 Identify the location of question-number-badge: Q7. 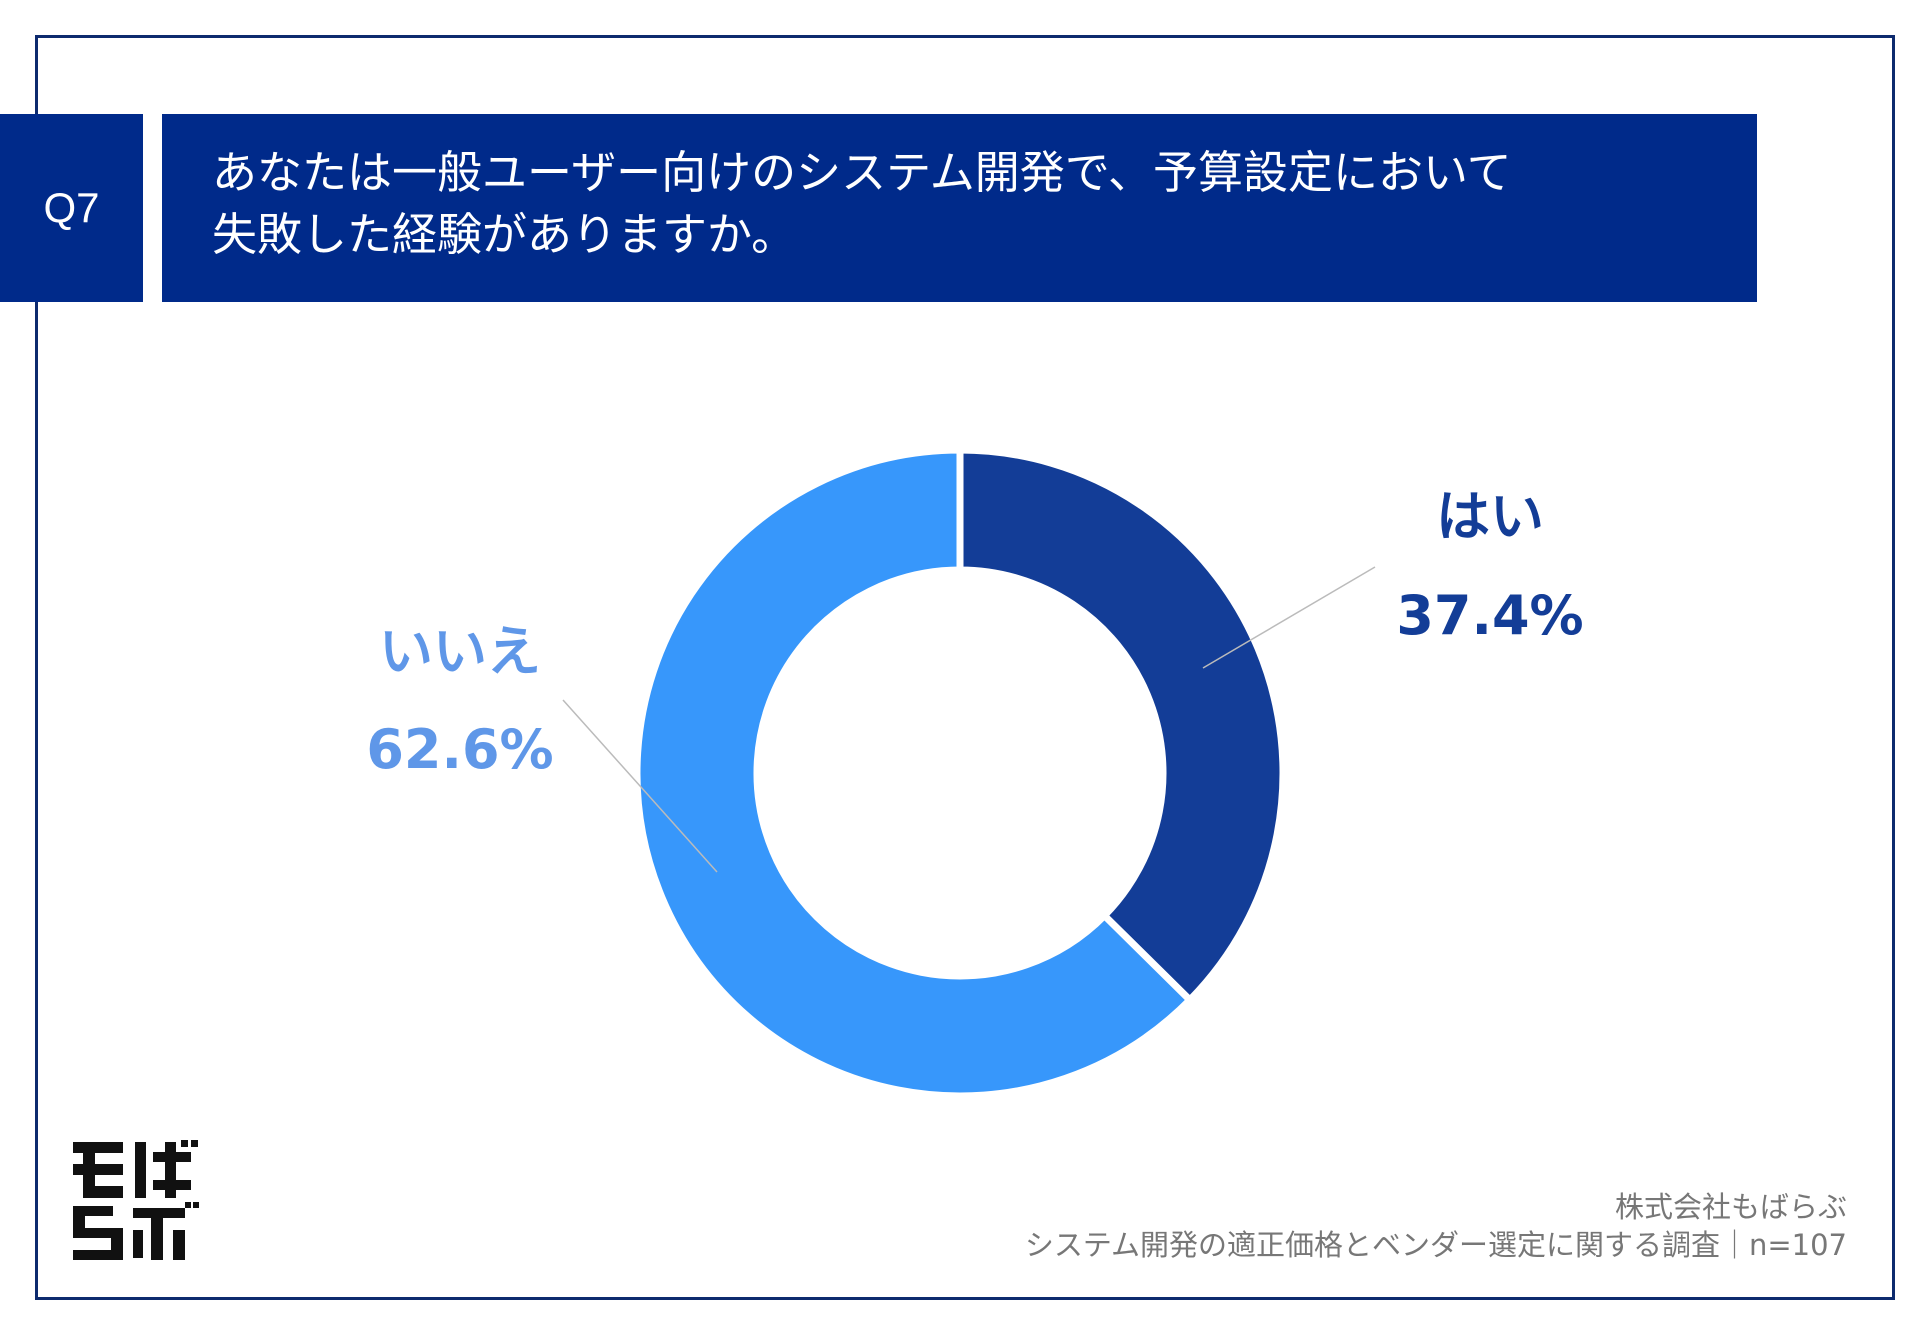
(71, 208).